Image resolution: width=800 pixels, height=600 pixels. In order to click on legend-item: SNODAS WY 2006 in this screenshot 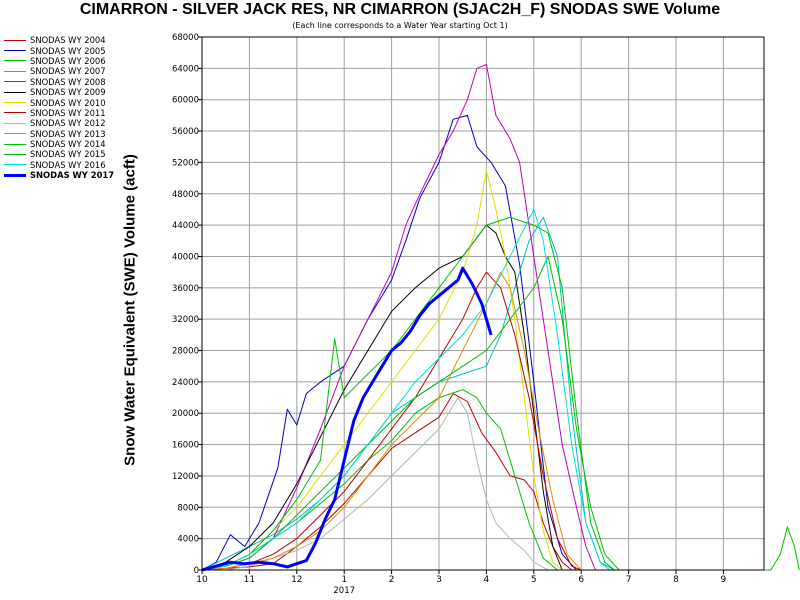, I will do `click(59, 61)`.